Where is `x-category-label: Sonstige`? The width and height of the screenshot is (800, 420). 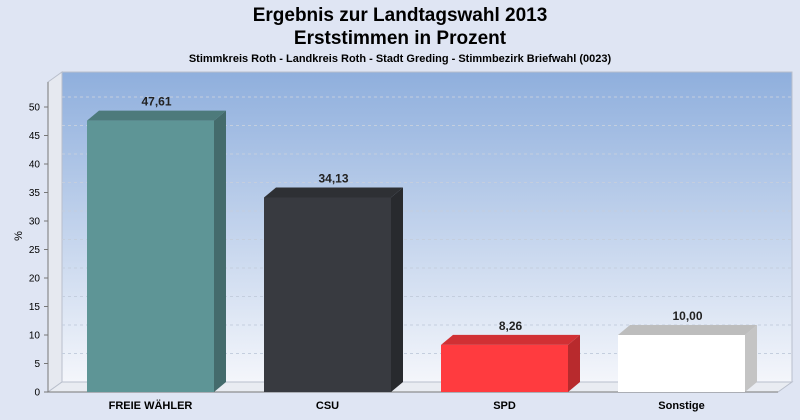
x-category-label: Sonstige is located at coordinates (681, 406).